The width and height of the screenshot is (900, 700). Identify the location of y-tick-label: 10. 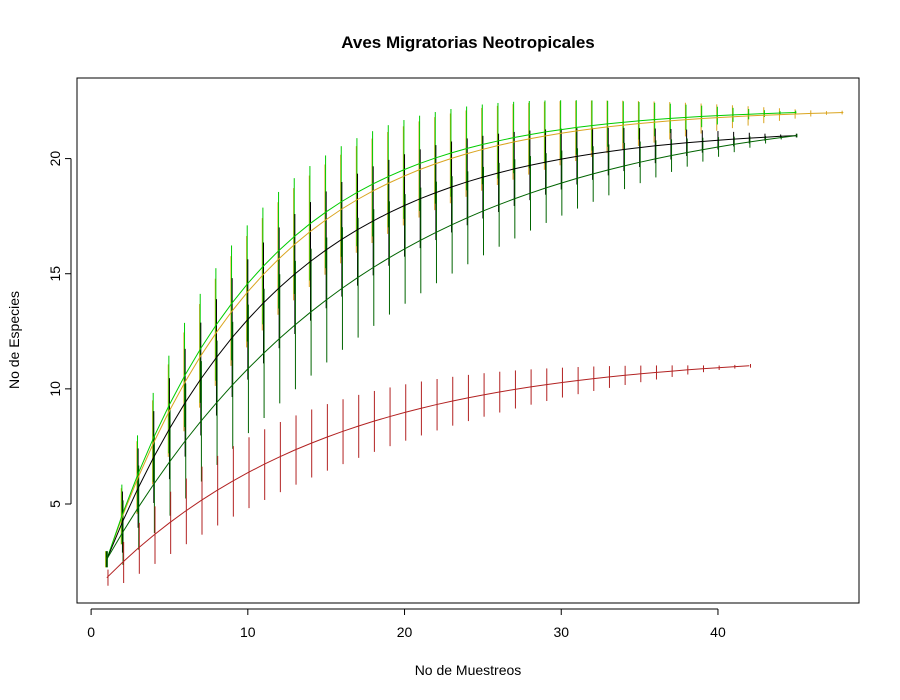
(55, 389).